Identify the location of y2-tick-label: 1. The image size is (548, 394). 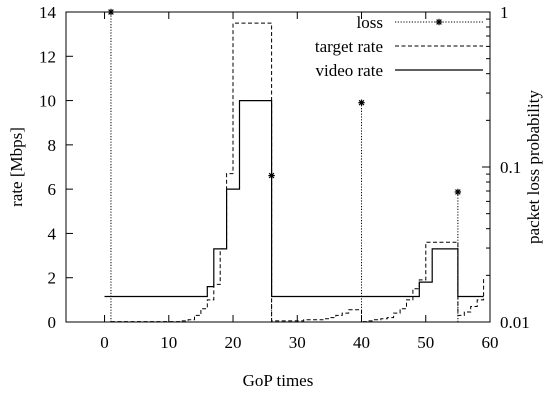
(504, 12).